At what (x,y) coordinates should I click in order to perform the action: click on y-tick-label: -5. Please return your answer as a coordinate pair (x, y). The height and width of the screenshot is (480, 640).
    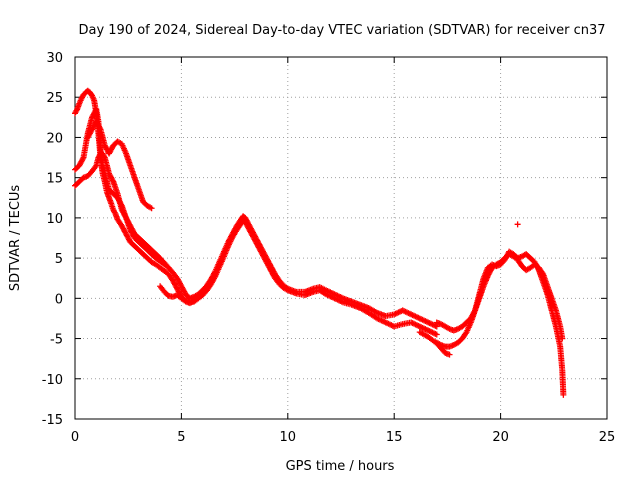
    Looking at the image, I should click on (56, 340).